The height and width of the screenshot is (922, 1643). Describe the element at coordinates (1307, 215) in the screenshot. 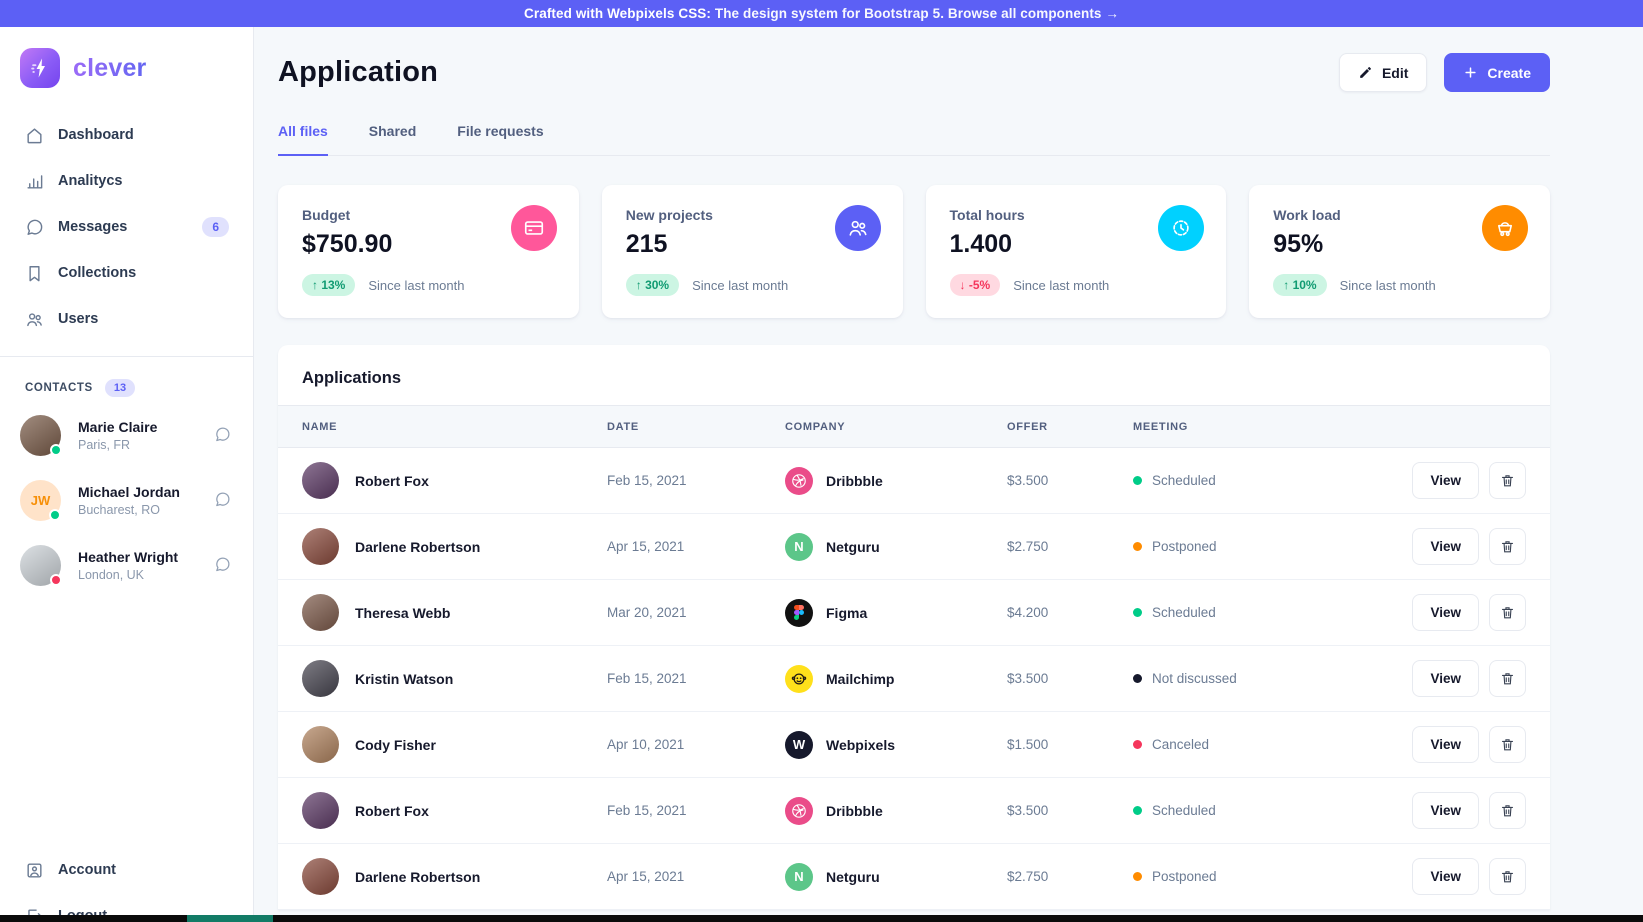

I see `stat-label: Work load` at that location.